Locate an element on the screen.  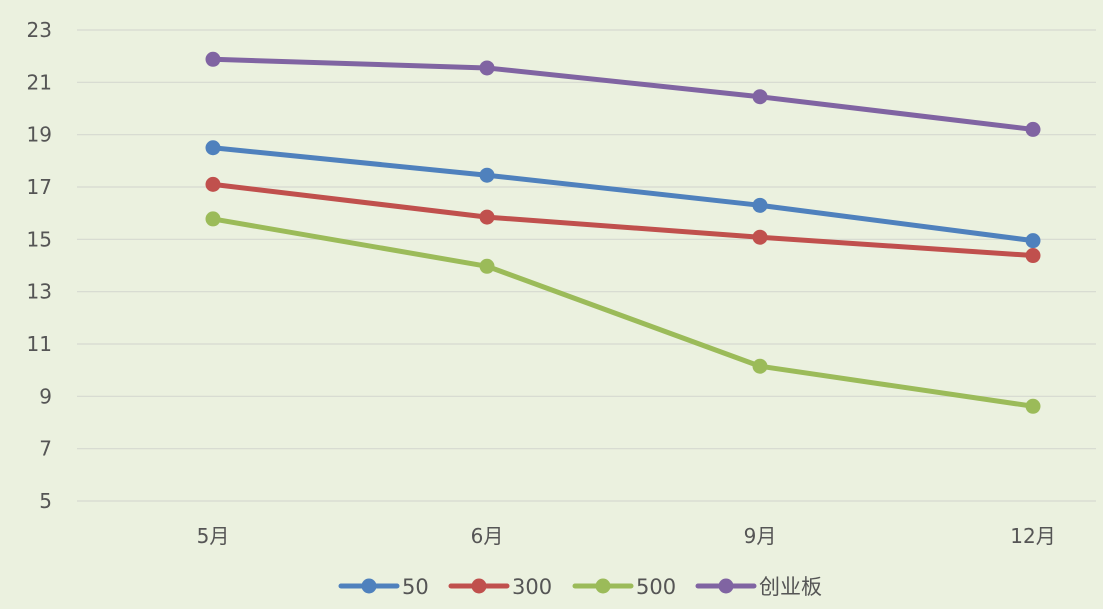
x-tick-label: 12月 is located at coordinates (1032, 536).